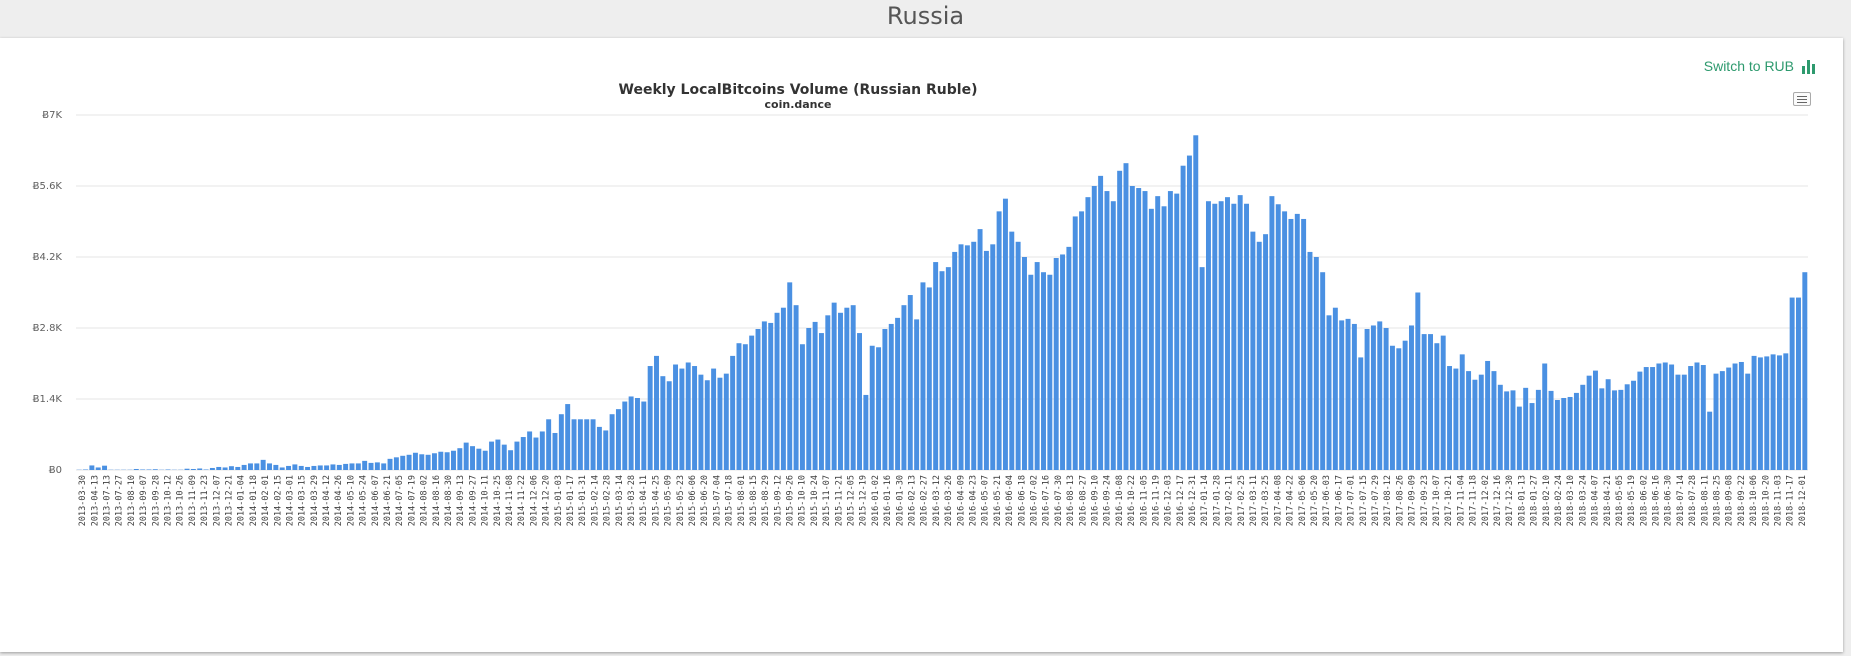 The image size is (1851, 656). I want to click on x-tick-label: 2013-03-30, so click(83, 500).